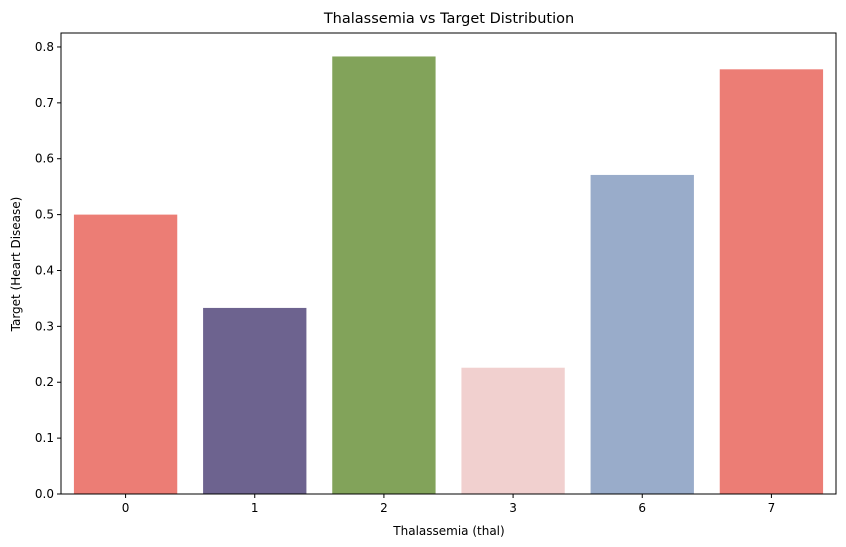 This screenshot has height=547, width=846. Describe the element at coordinates (44, 326) in the screenshot. I see `y-tick-label: 0.3` at that location.